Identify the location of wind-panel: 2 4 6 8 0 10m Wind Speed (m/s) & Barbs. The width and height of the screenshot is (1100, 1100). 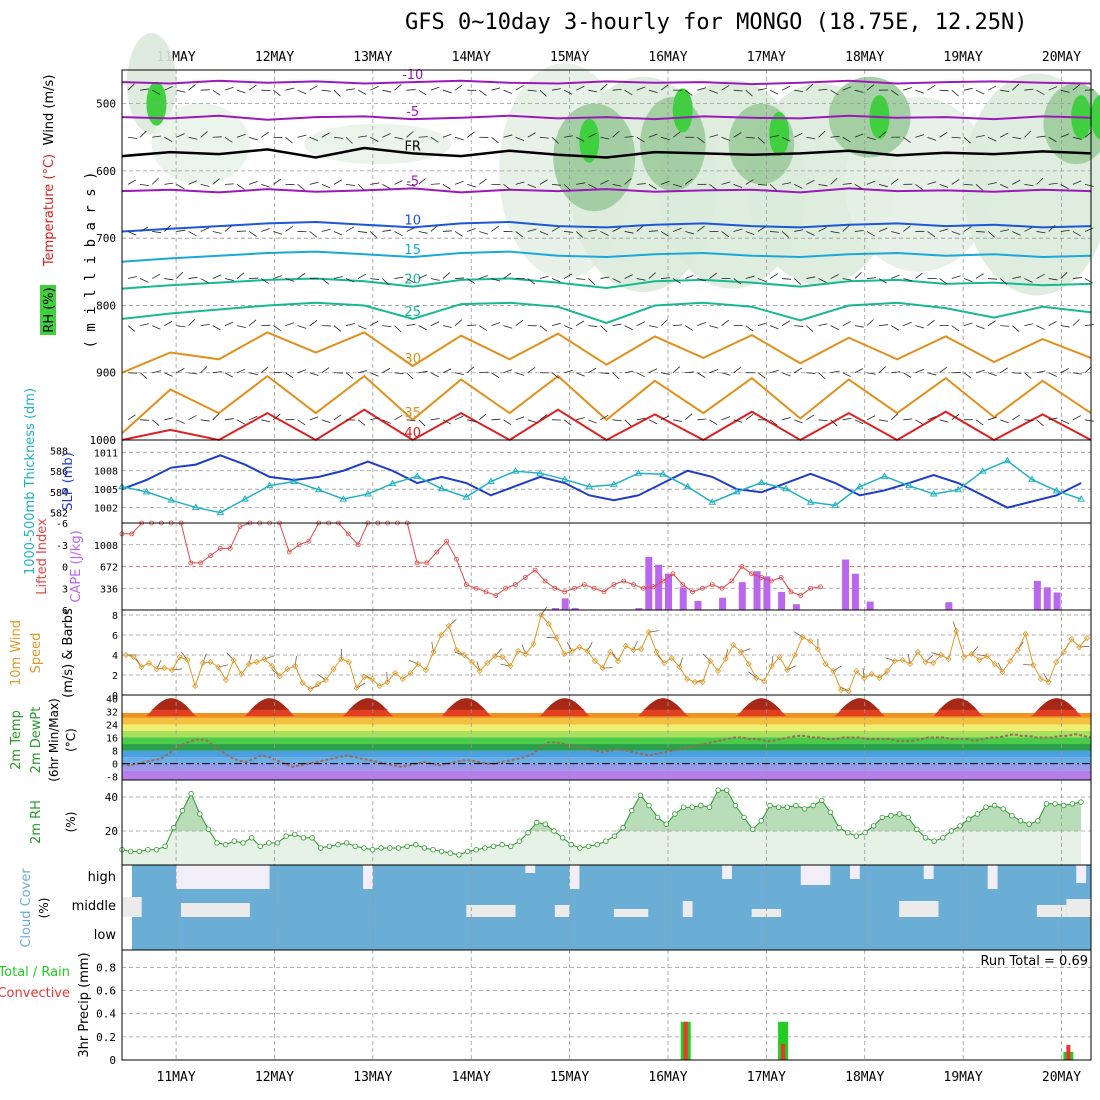
(550, 654).